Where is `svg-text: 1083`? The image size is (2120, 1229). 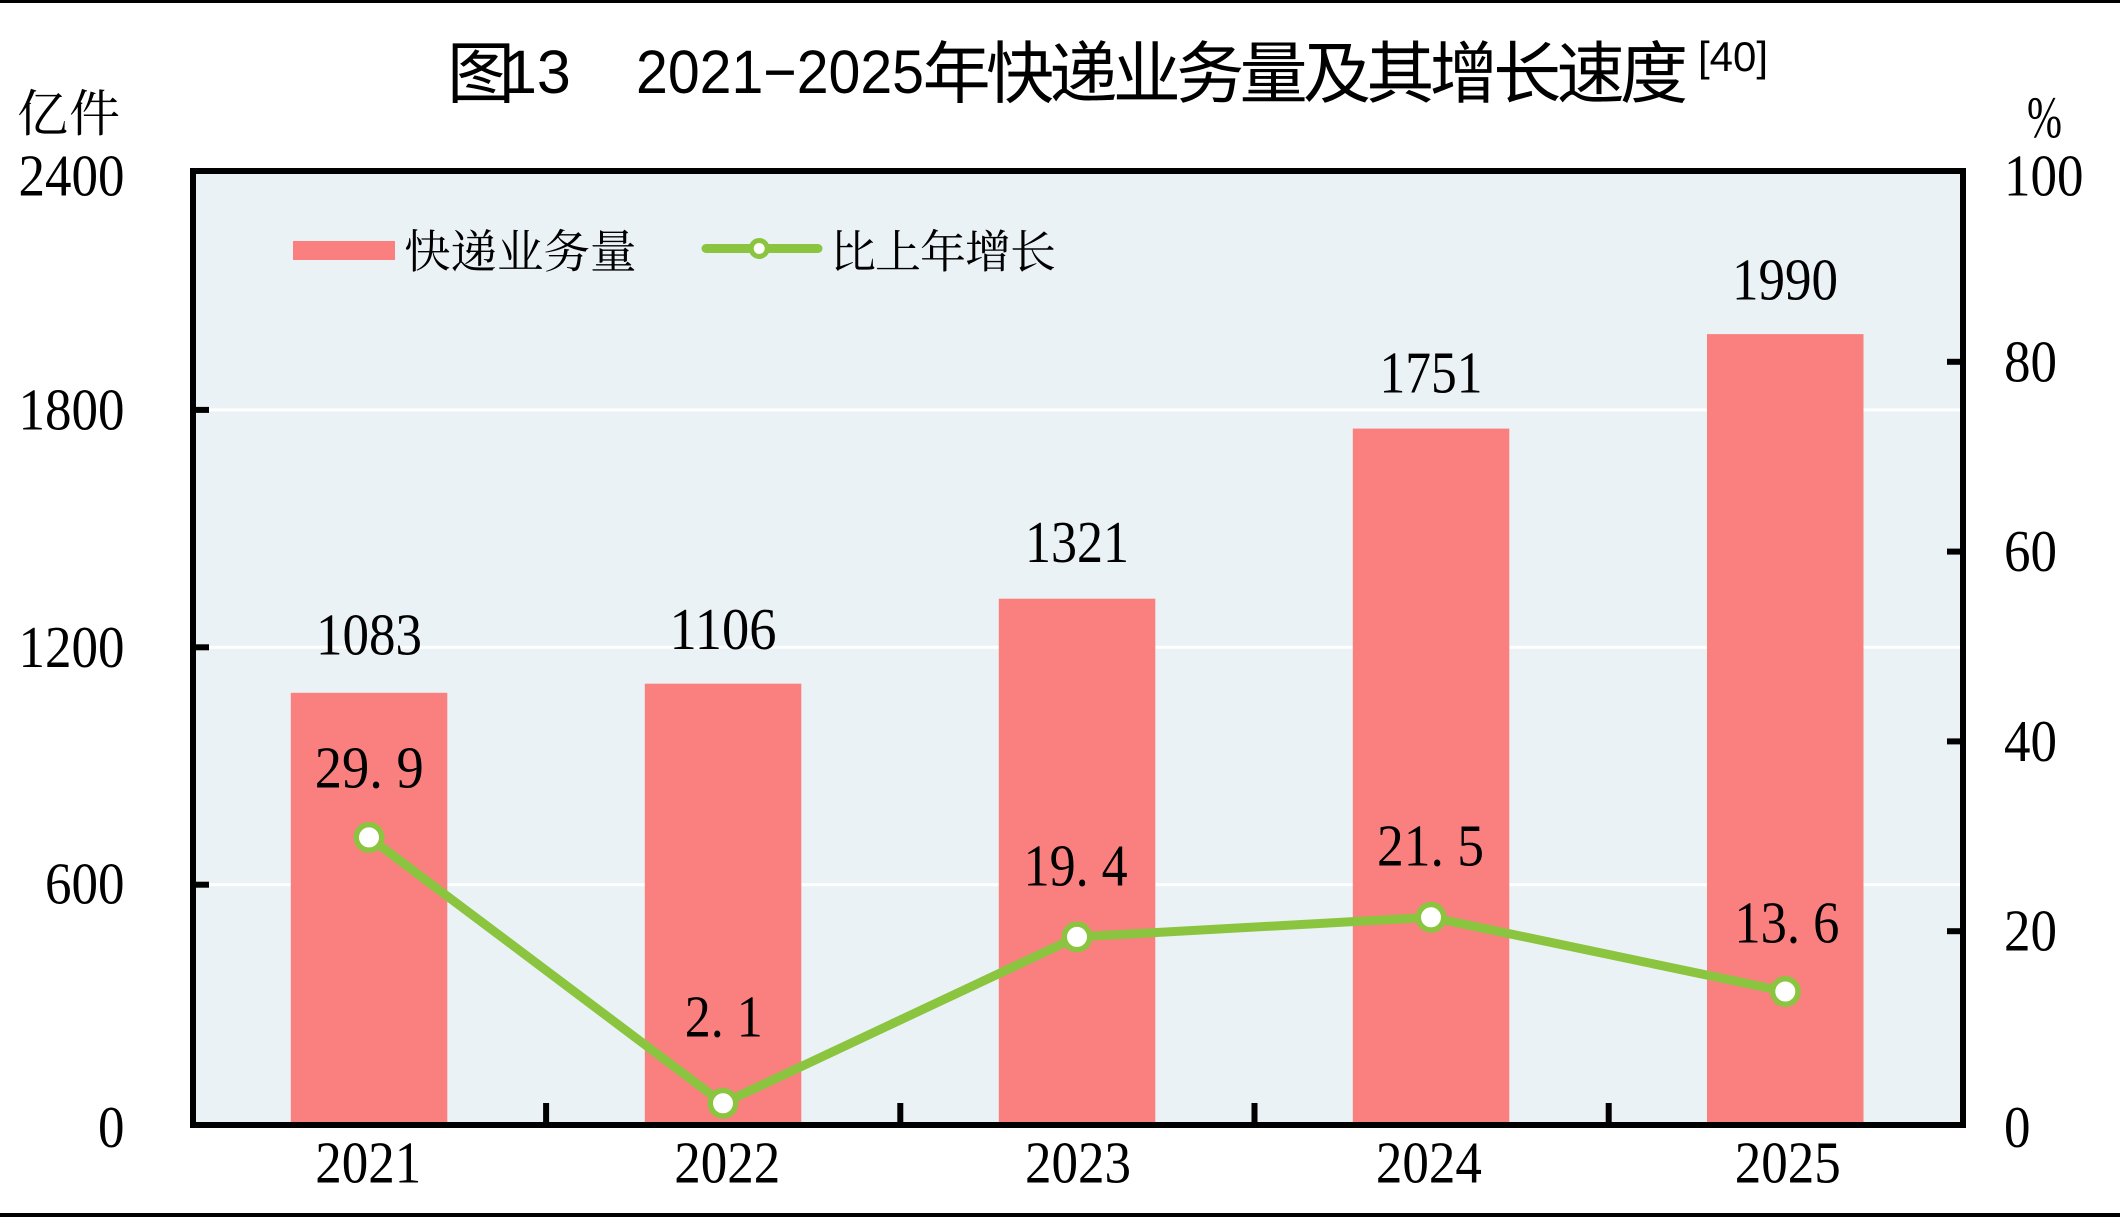
svg-text: 1083 is located at coordinates (369, 635).